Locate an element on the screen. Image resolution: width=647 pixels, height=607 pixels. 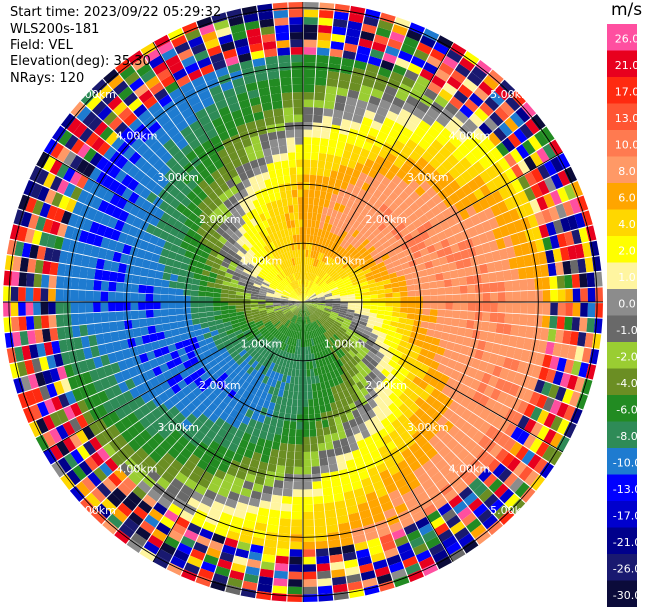
colorbar-tick-label: -26.0 is located at coordinates (627, 569).